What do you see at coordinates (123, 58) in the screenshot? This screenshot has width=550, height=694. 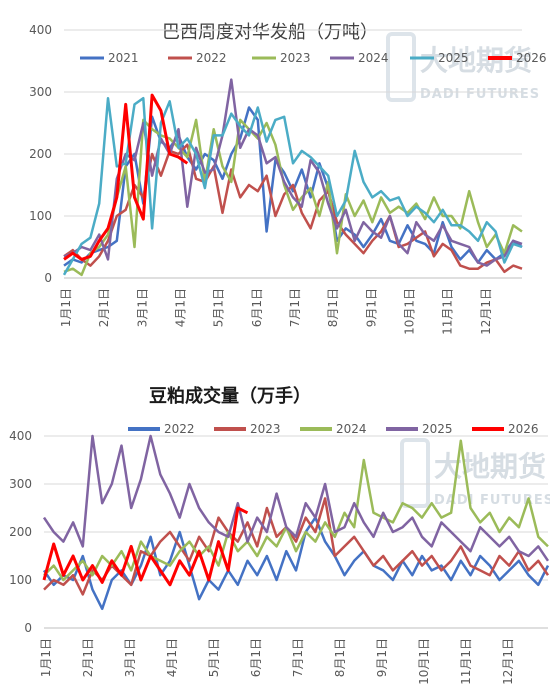 I see `legend-label-2021: 2021` at bounding box center [123, 58].